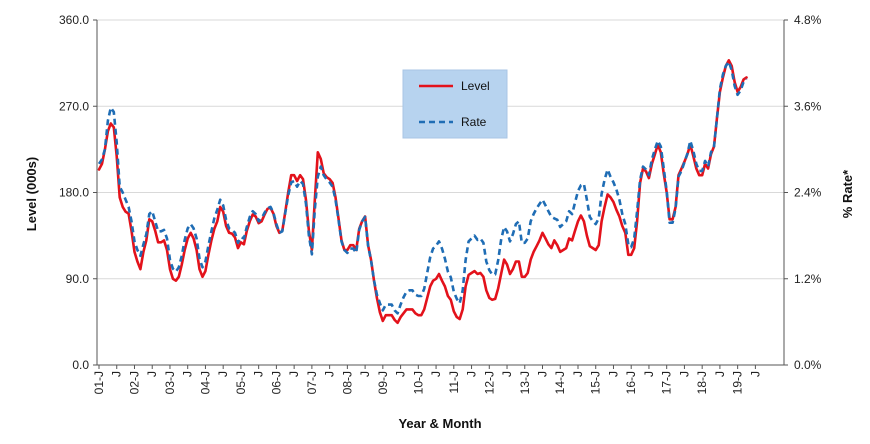 This screenshot has width=870, height=444. Describe the element at coordinates (170, 382) in the screenshot. I see `x-tick-label: 03-J` at that location.